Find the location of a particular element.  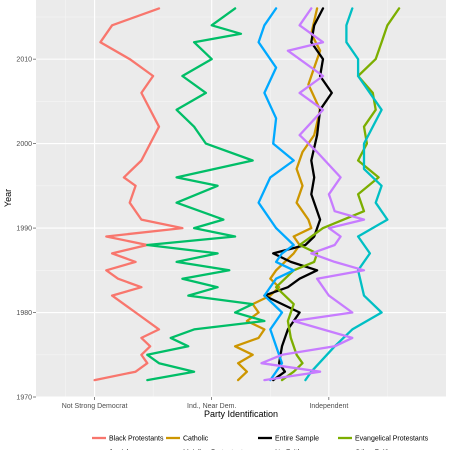

legend-label: Entire Sample is located at coordinates (297, 439).